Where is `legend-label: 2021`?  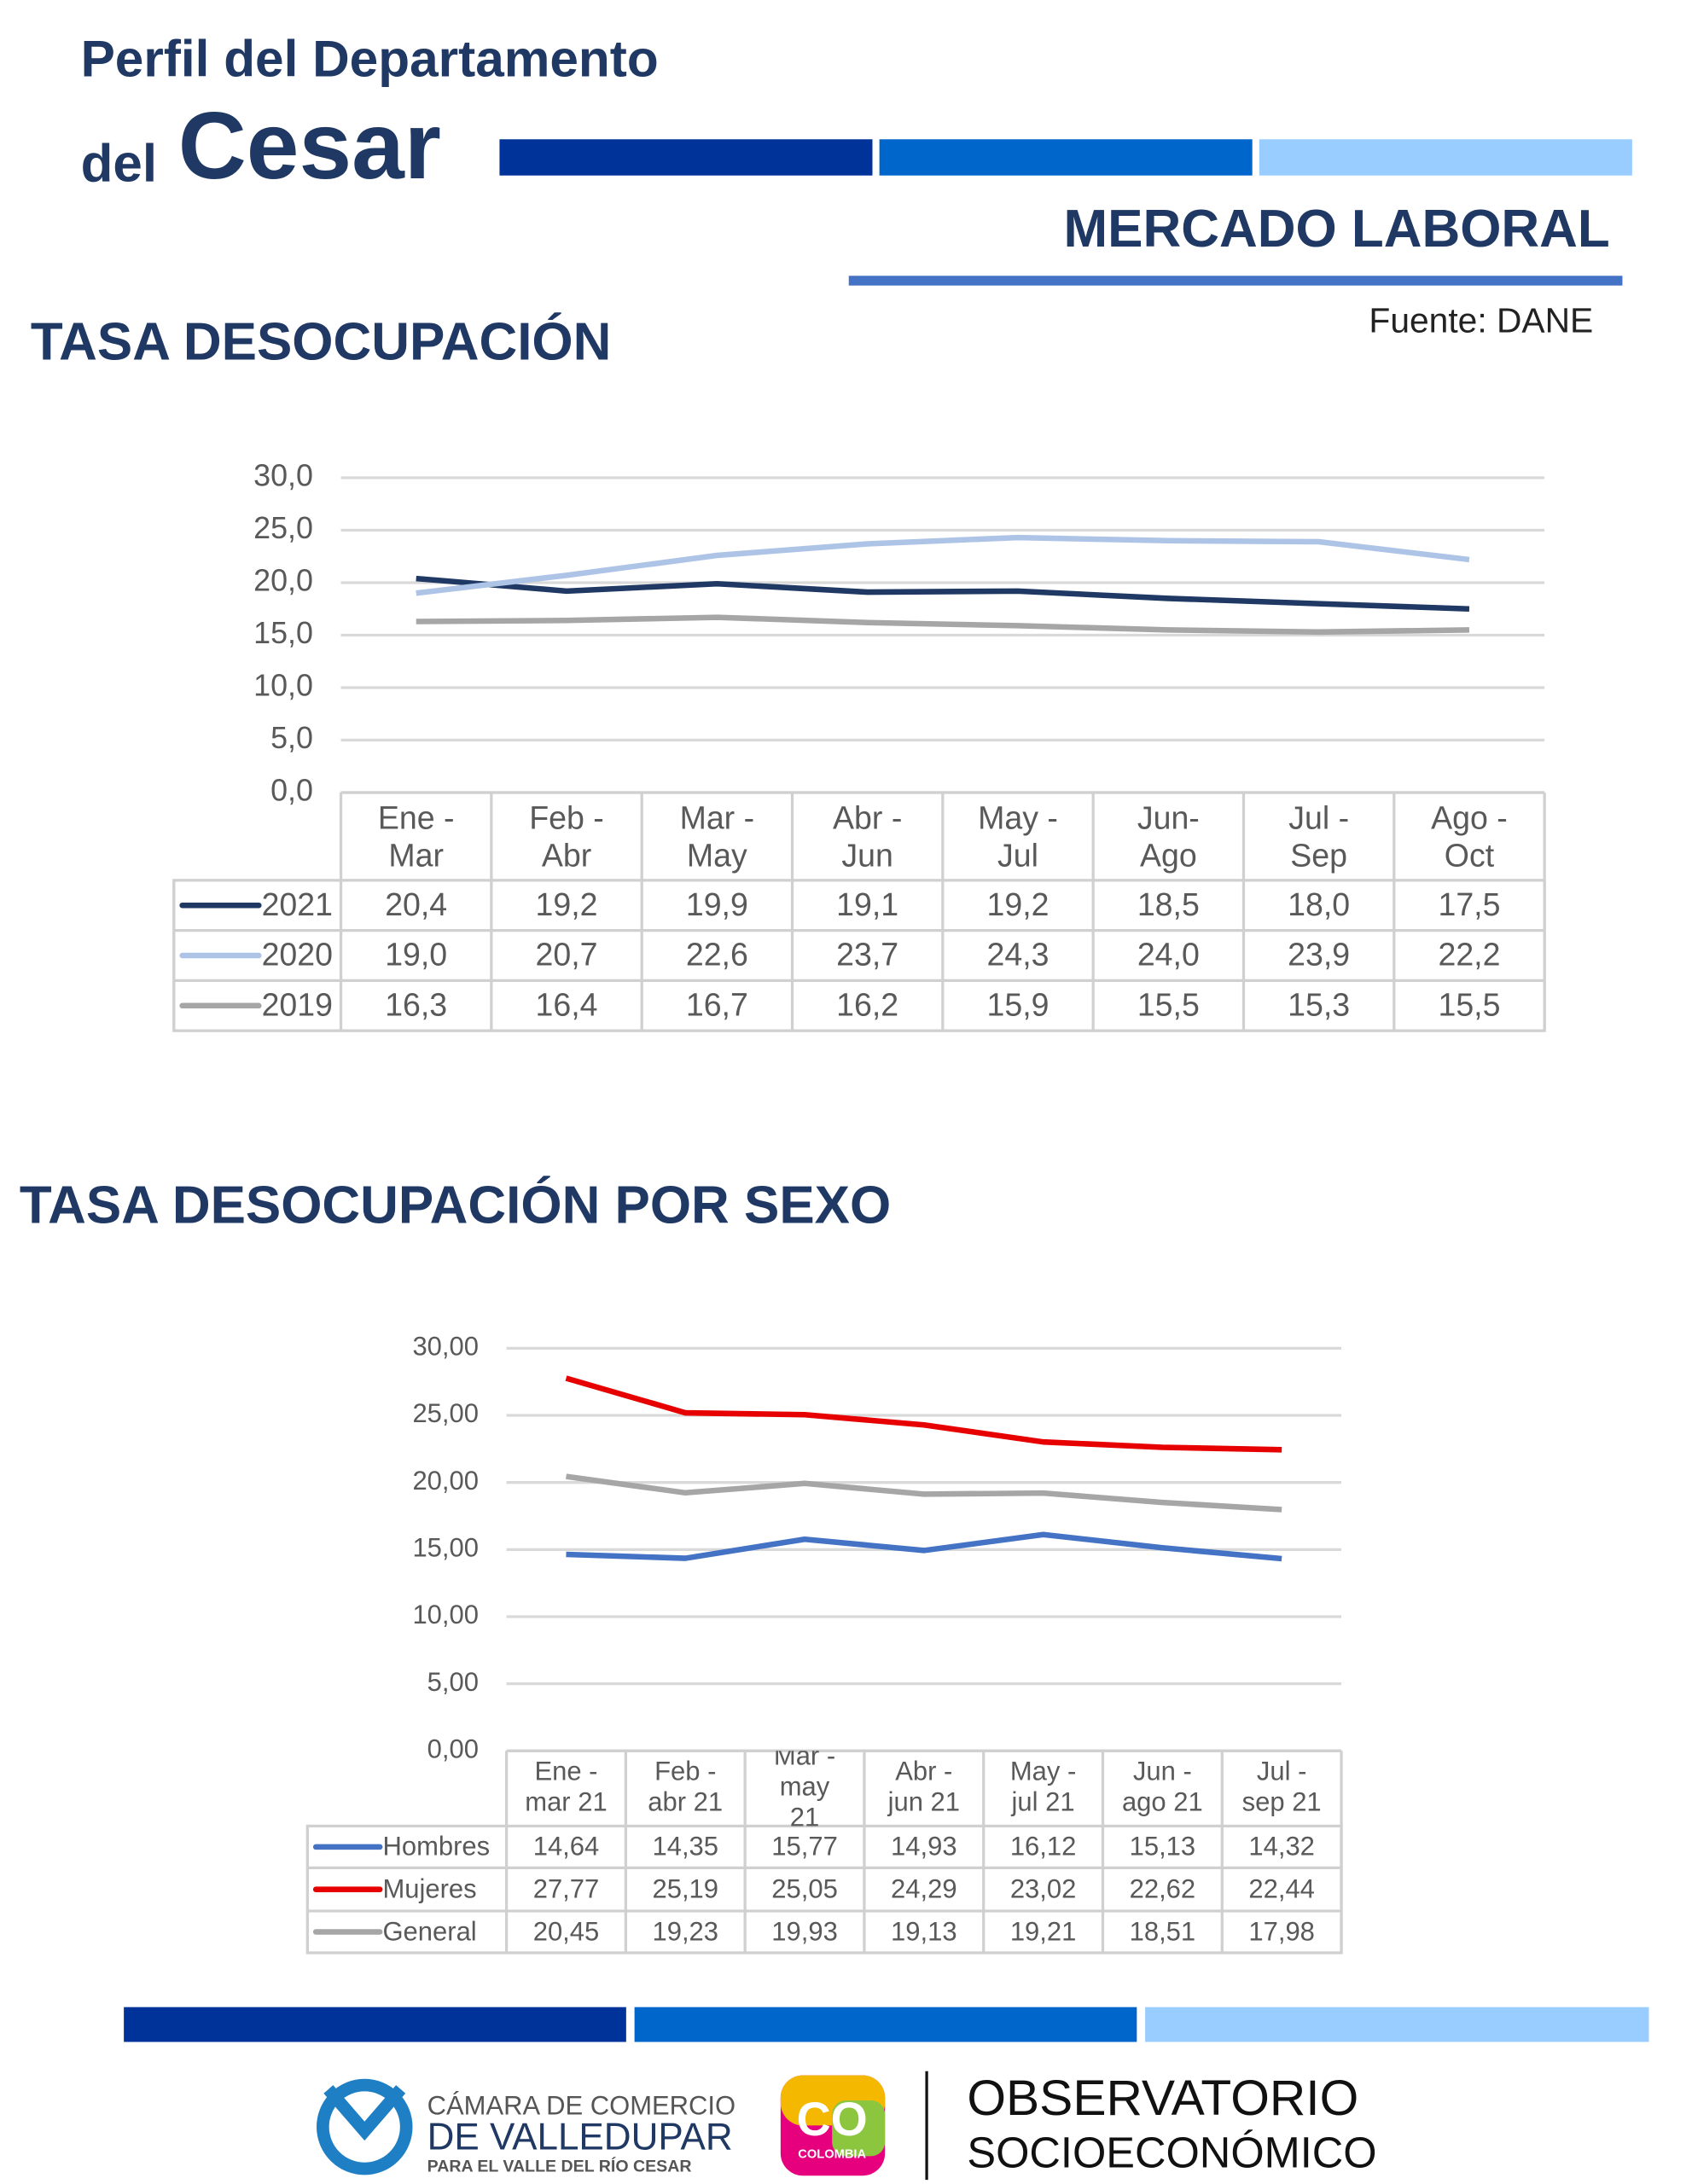
legend-label: 2021 is located at coordinates (297, 904).